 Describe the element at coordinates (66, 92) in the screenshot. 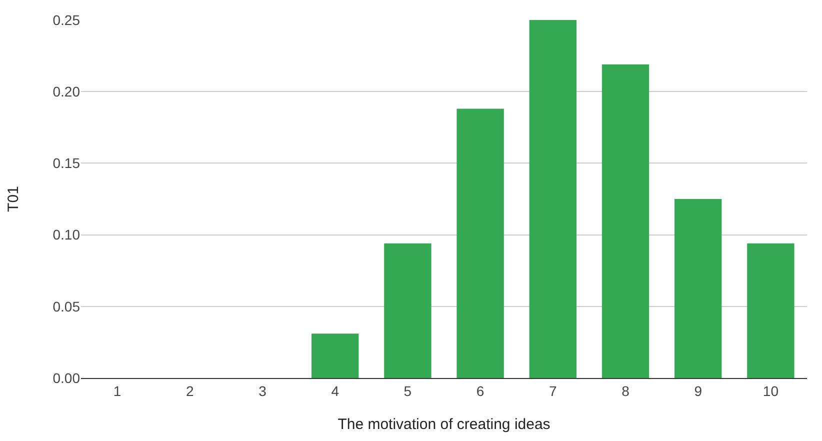

I see `y-tick-label: 0.20` at that location.